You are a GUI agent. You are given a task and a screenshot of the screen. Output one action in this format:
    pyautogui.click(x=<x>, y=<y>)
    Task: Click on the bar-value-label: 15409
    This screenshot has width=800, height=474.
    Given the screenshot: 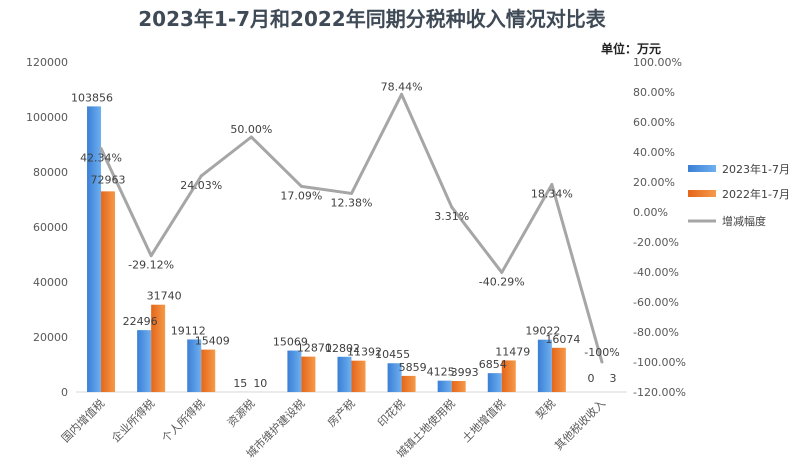 What is the action you would take?
    pyautogui.click(x=212, y=341)
    